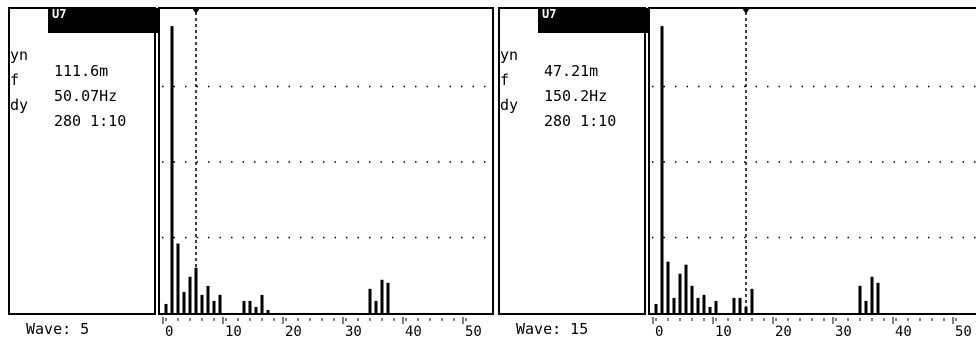 The height and width of the screenshot is (344, 976). I want to click on info-row-f: f 50.07Hz, so click(63, 88).